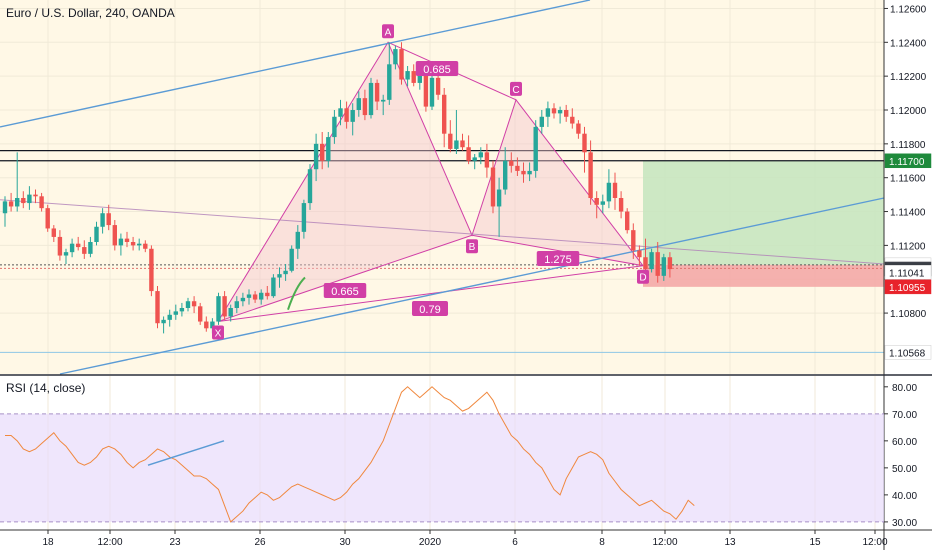  I want to click on rsi-tick-label: 50.00, so click(904, 469).